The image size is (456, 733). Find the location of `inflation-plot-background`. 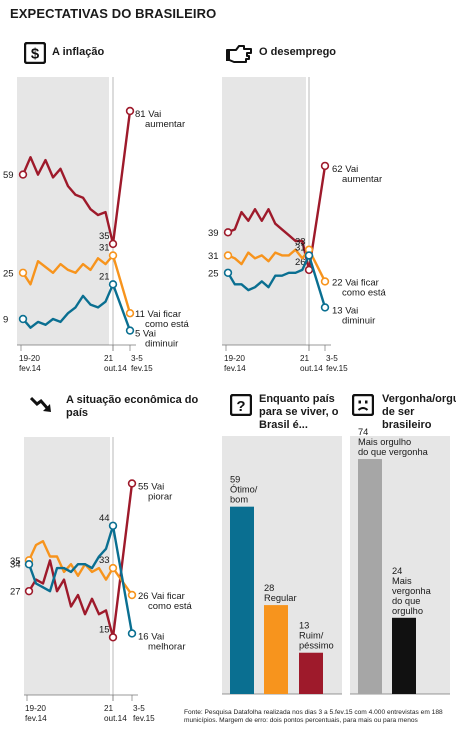

inflation-plot-background is located at coordinates (63, 211).